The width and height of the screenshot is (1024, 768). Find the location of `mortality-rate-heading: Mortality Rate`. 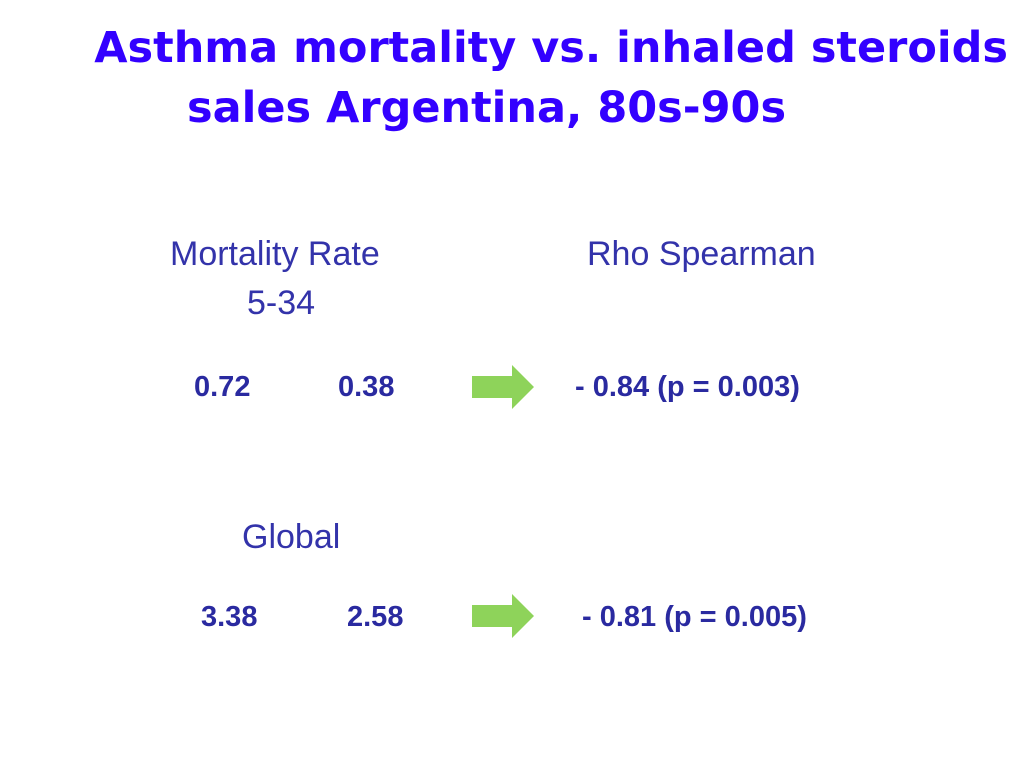

mortality-rate-heading: Mortality Rate is located at coordinates (275, 254).